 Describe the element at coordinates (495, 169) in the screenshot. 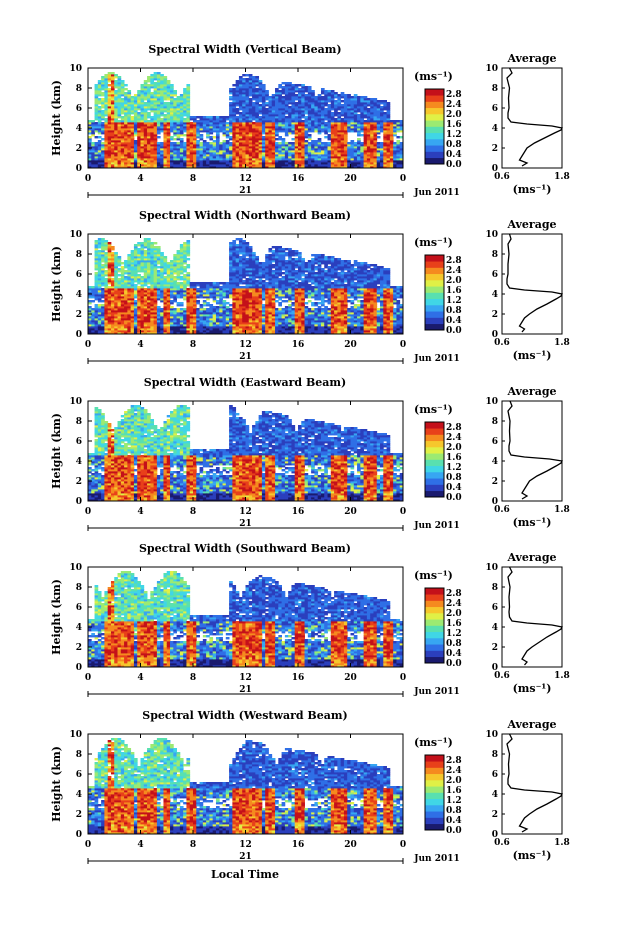

I see `avg-y-tick-label: 0` at that location.